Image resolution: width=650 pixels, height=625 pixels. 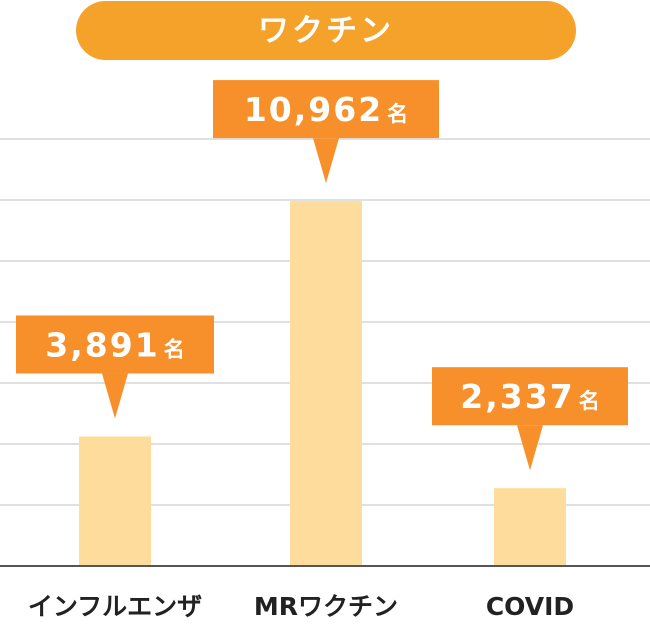 What do you see at coordinates (313, 109) in the screenshot?
I see `data-label-value: 10,962` at bounding box center [313, 109].